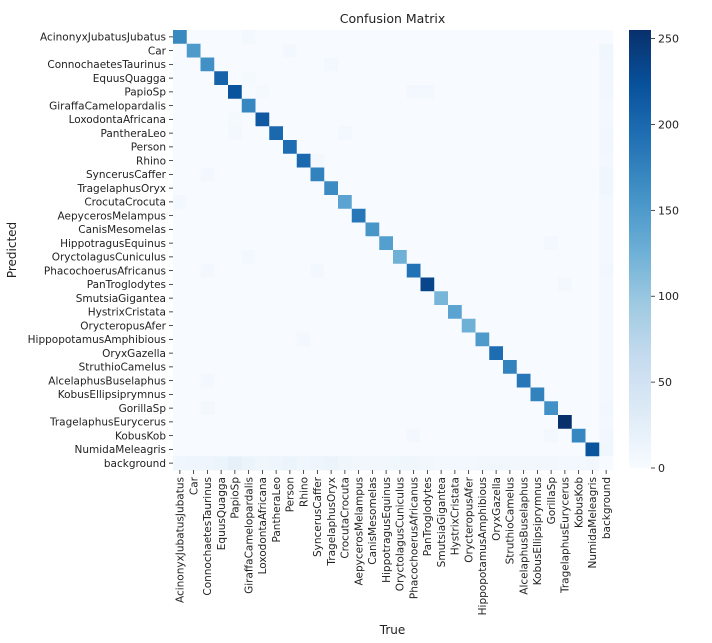  I want to click on heatmap-cell-r18-c15, so click(386, 284).